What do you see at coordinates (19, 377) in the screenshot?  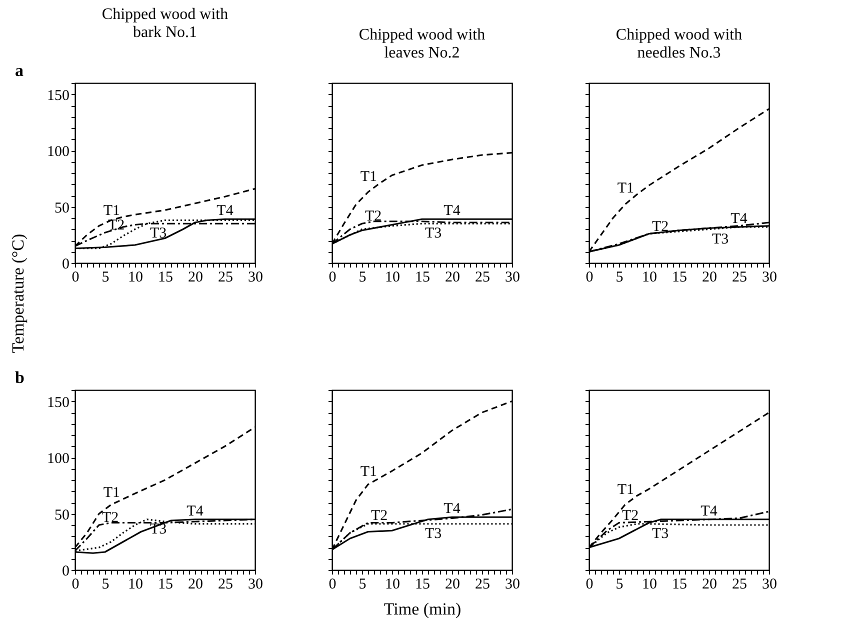 I see `text: b` at bounding box center [19, 377].